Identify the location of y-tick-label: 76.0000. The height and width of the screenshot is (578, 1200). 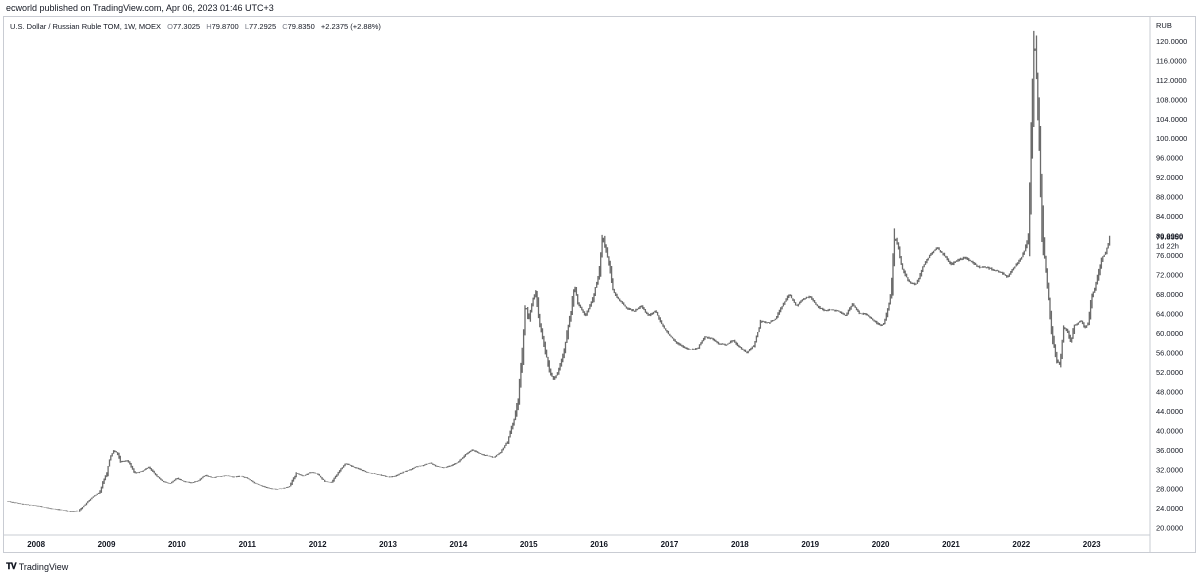
(1169, 255).